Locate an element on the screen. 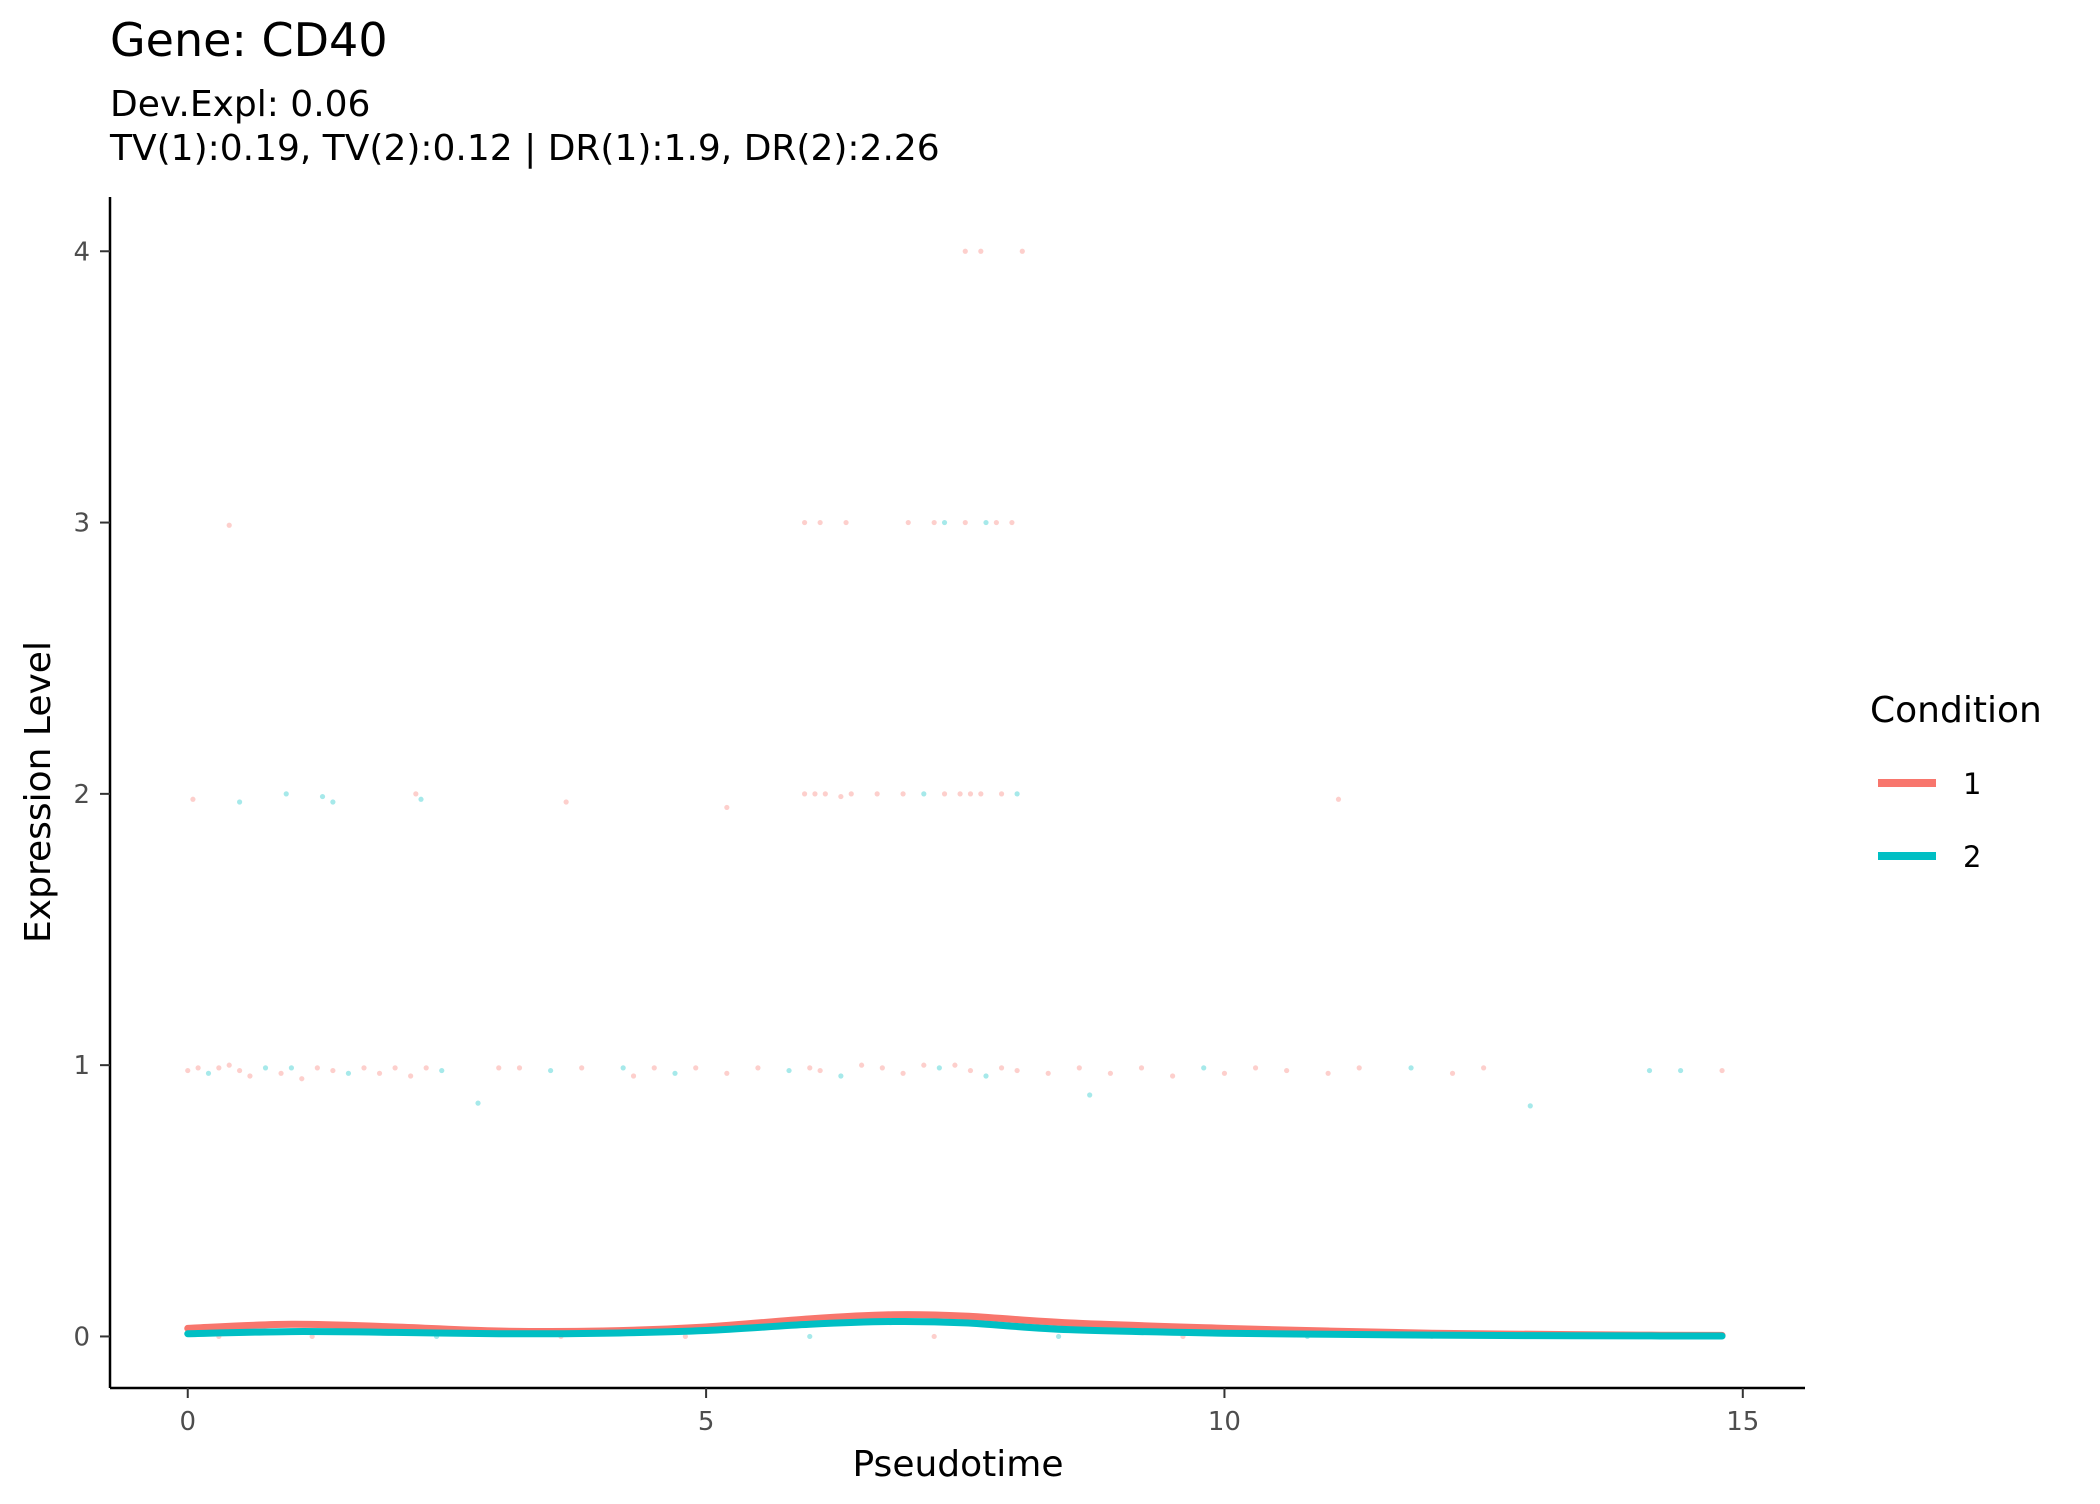 The image size is (2100, 1504). smooth-lines is located at coordinates (955, 1325).